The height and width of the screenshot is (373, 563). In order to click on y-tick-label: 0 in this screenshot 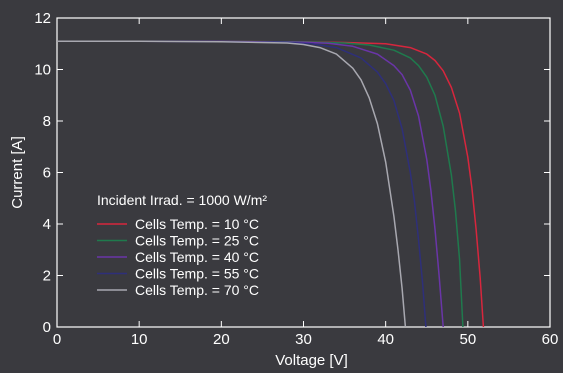, I will do `click(47, 327)`.